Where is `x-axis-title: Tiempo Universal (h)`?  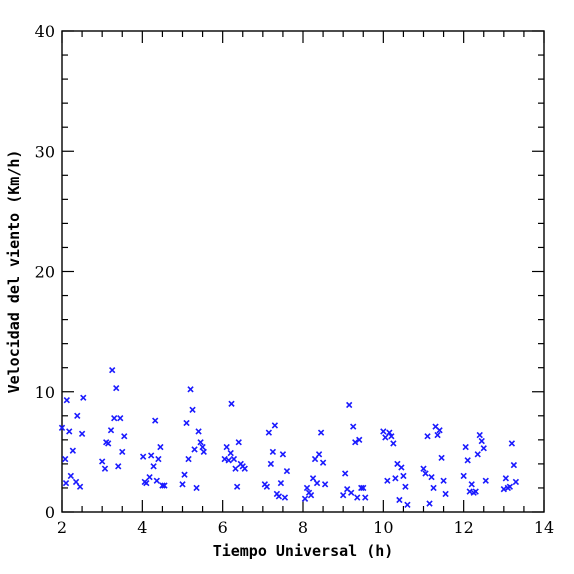
x-axis-title: Tiempo Universal (h) is located at coordinates (303, 551).